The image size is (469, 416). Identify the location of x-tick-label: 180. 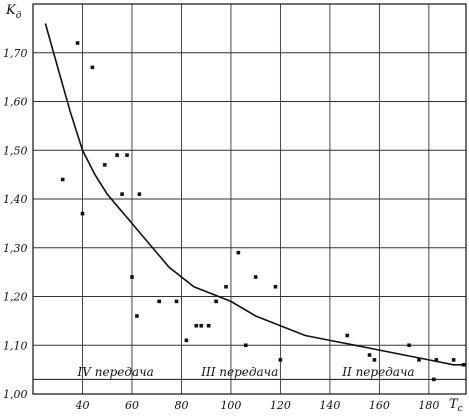
(428, 405).